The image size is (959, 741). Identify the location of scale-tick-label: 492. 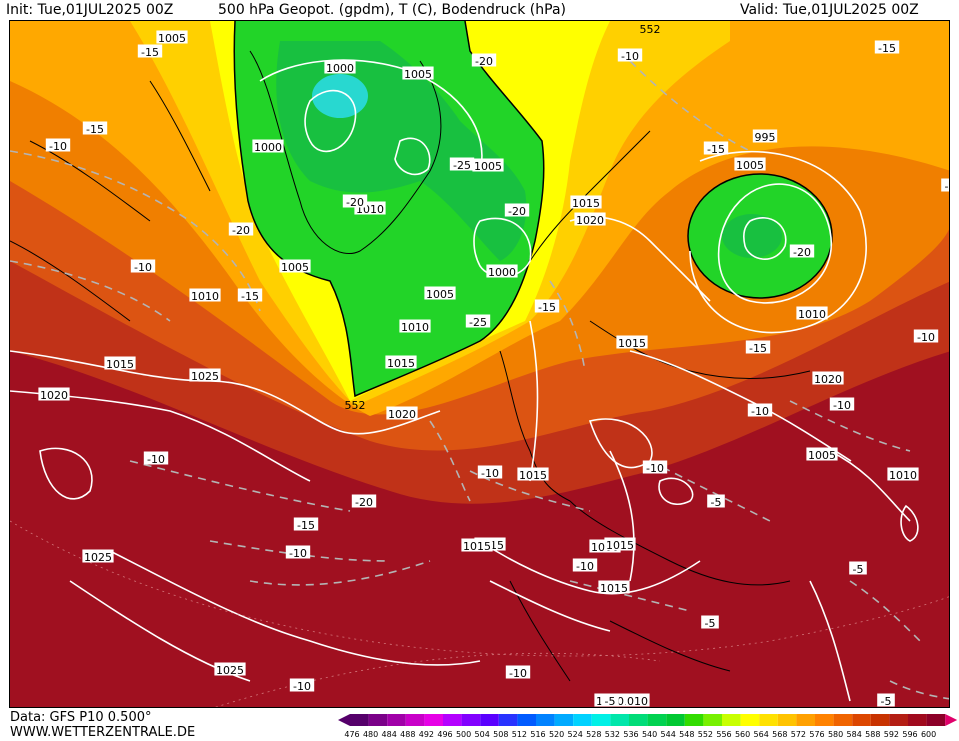
(426, 734).